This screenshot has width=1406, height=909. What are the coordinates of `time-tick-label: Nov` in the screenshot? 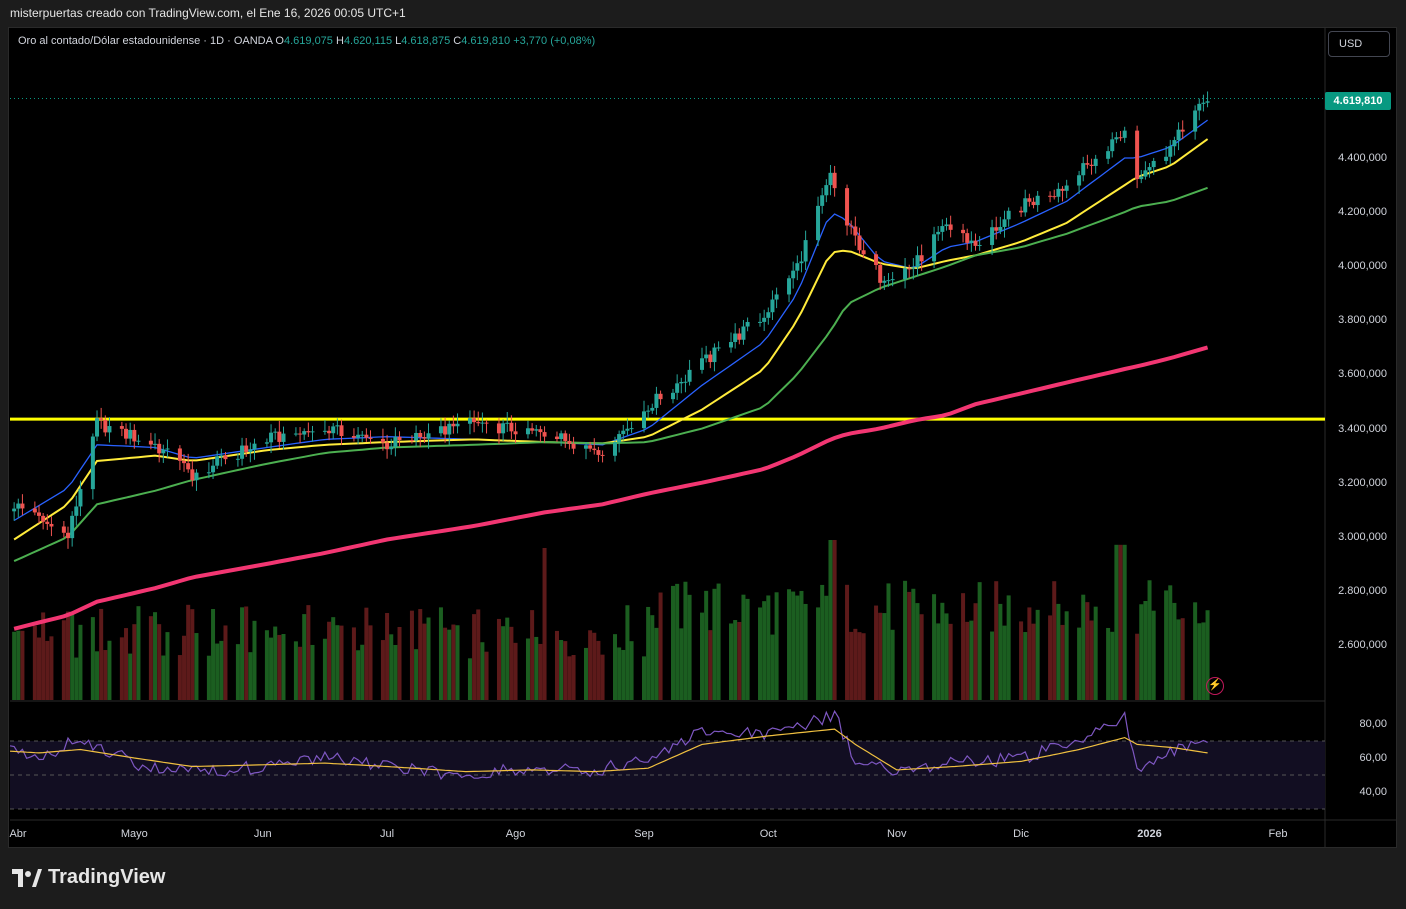 It's located at (896, 834).